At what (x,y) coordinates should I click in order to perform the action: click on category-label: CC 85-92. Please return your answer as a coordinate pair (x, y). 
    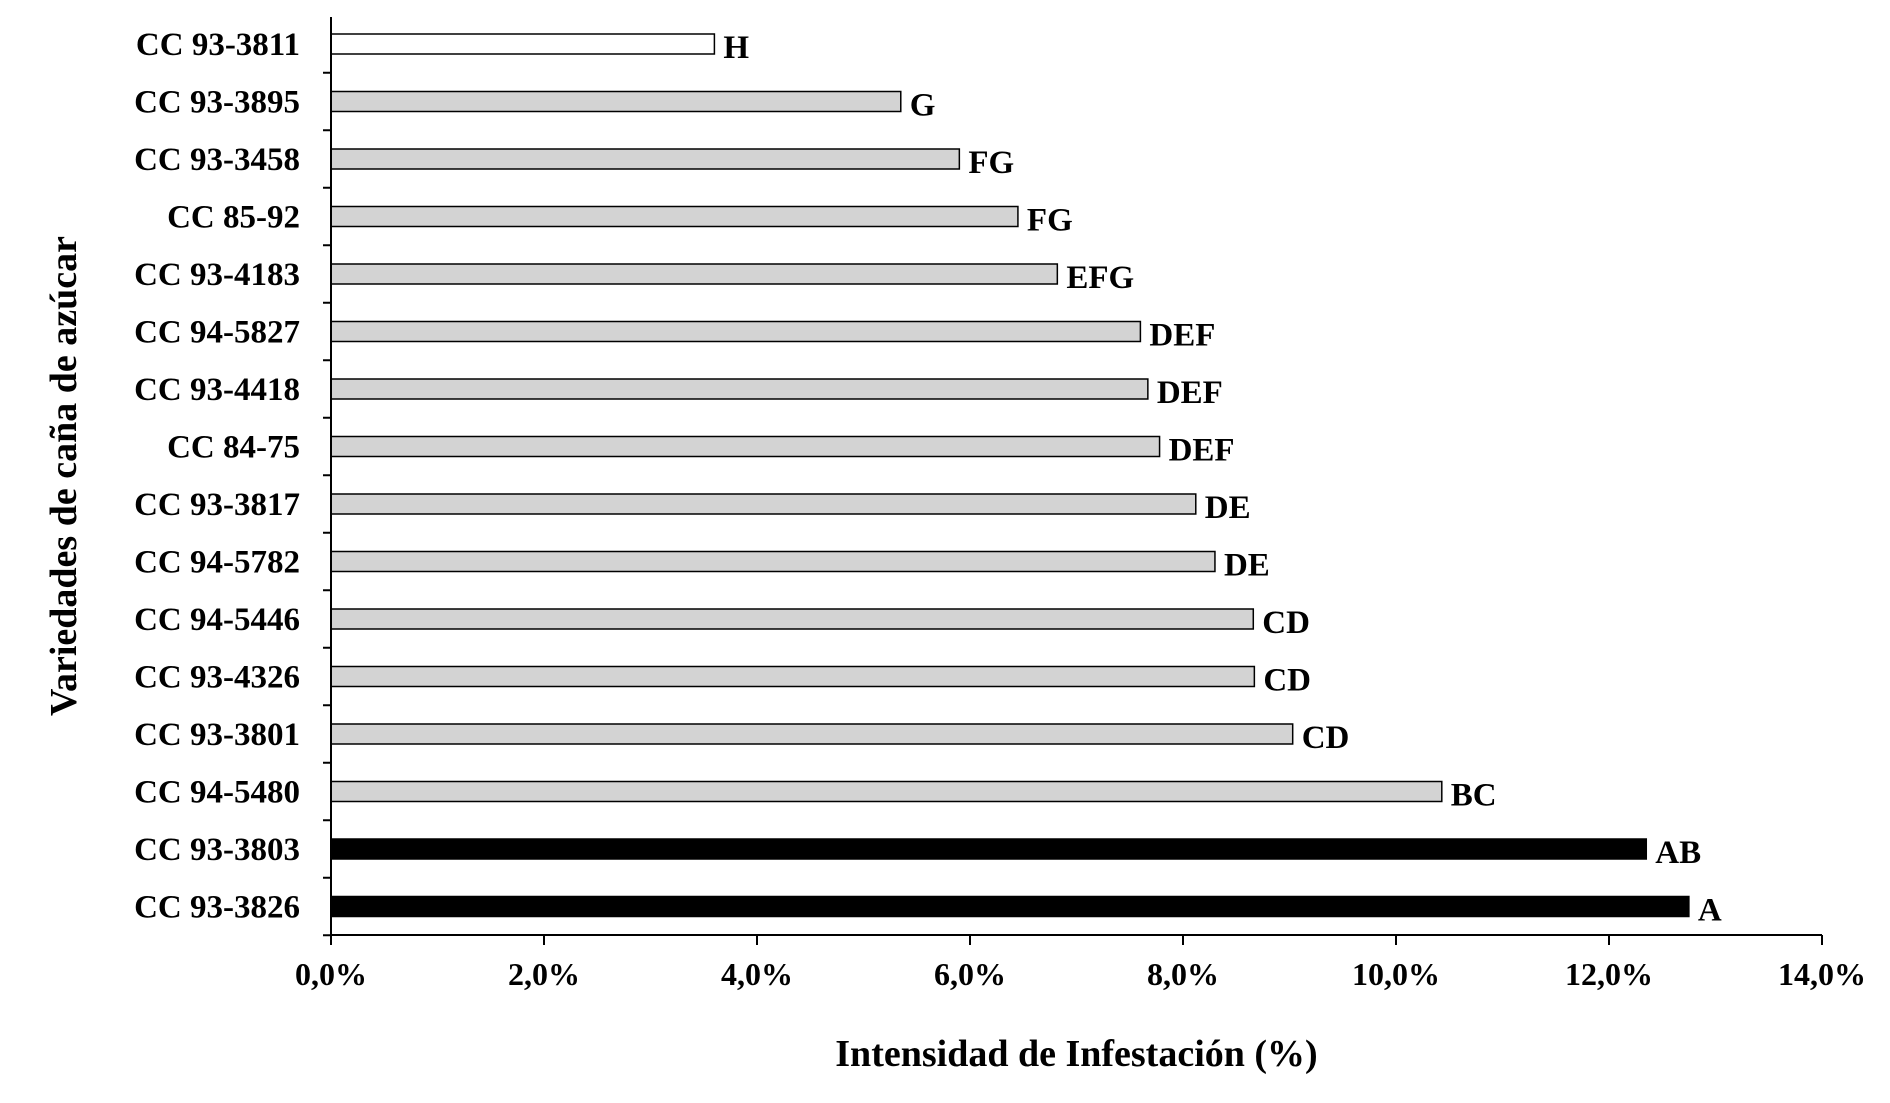
    Looking at the image, I should click on (233, 218).